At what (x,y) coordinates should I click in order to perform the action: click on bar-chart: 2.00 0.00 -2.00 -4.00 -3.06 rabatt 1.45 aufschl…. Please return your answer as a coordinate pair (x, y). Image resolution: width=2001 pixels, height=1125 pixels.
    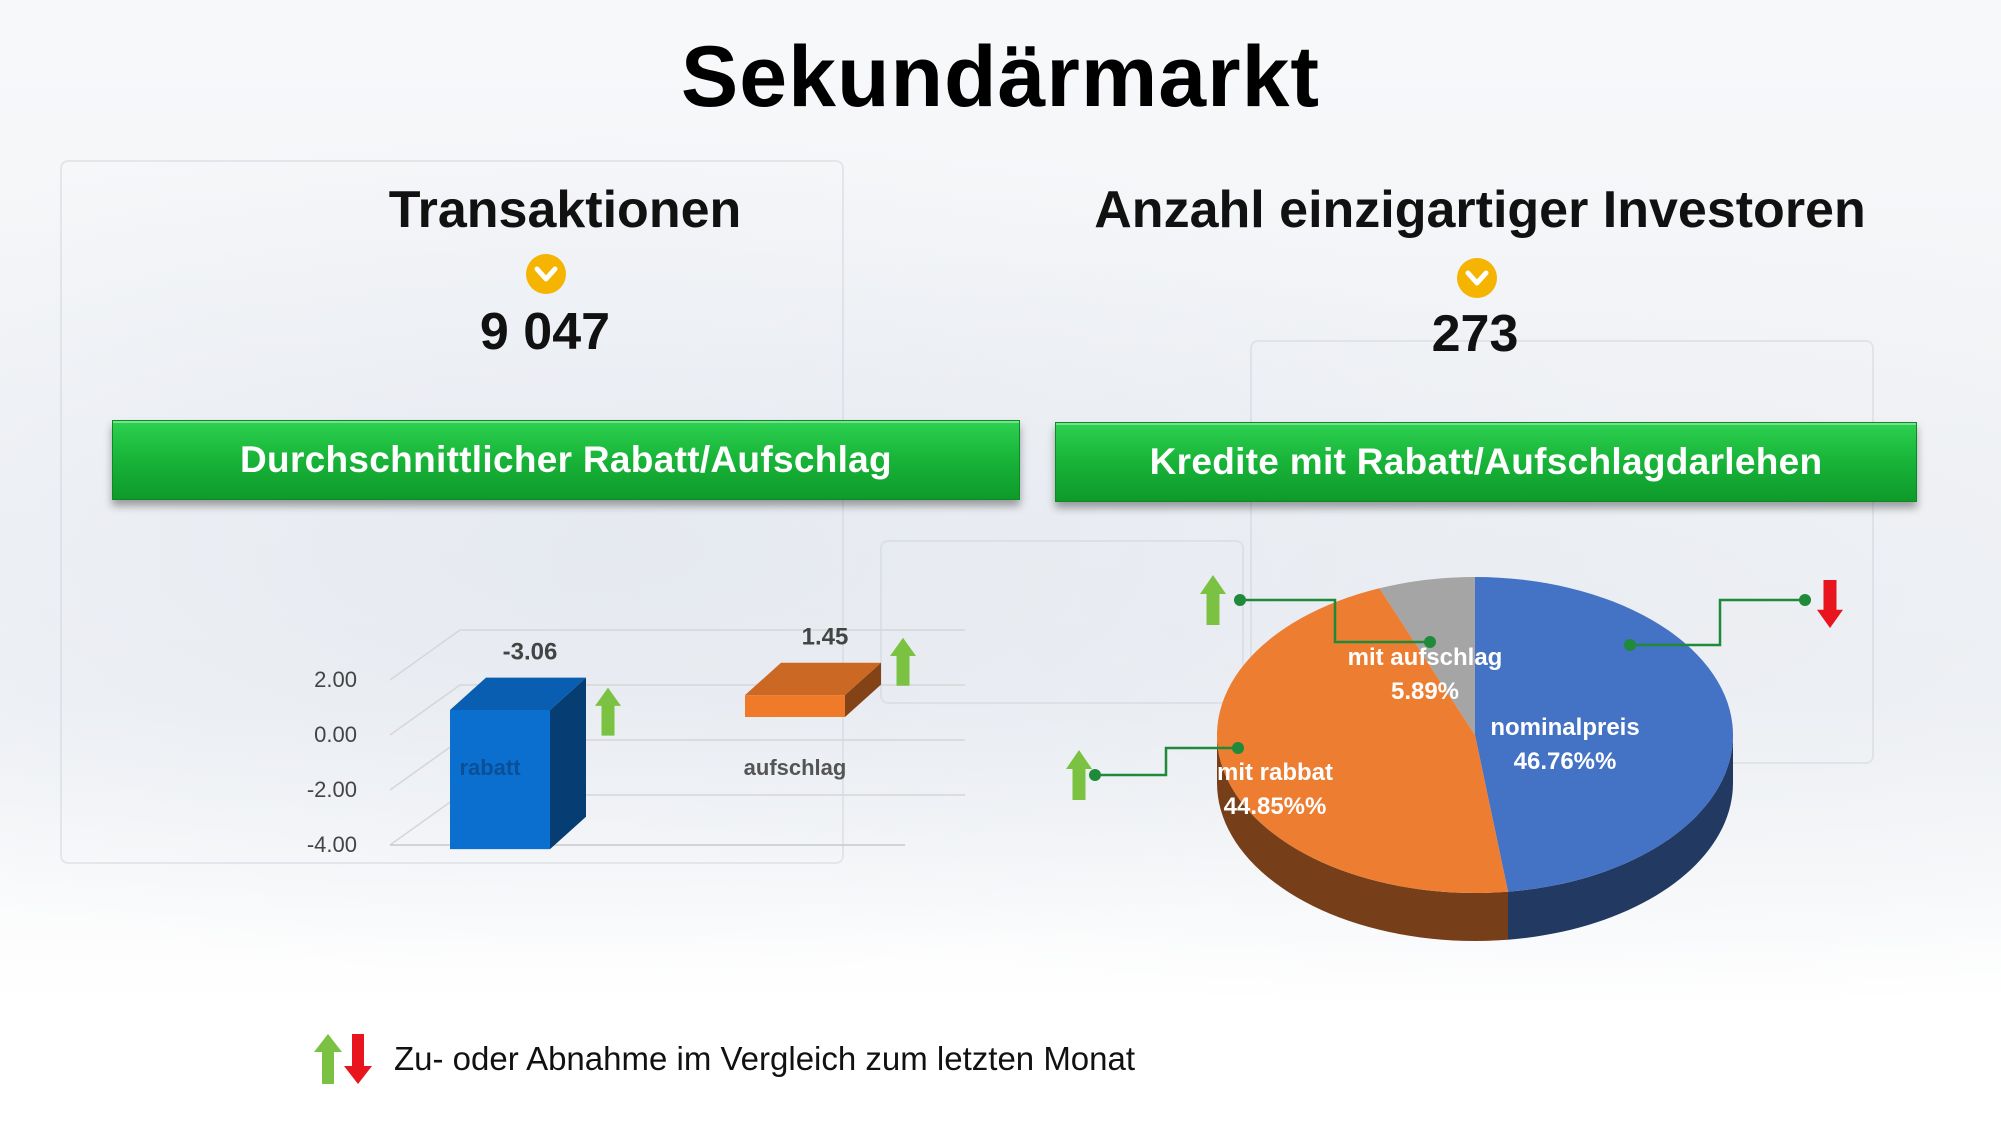
    Looking at the image, I should click on (636, 740).